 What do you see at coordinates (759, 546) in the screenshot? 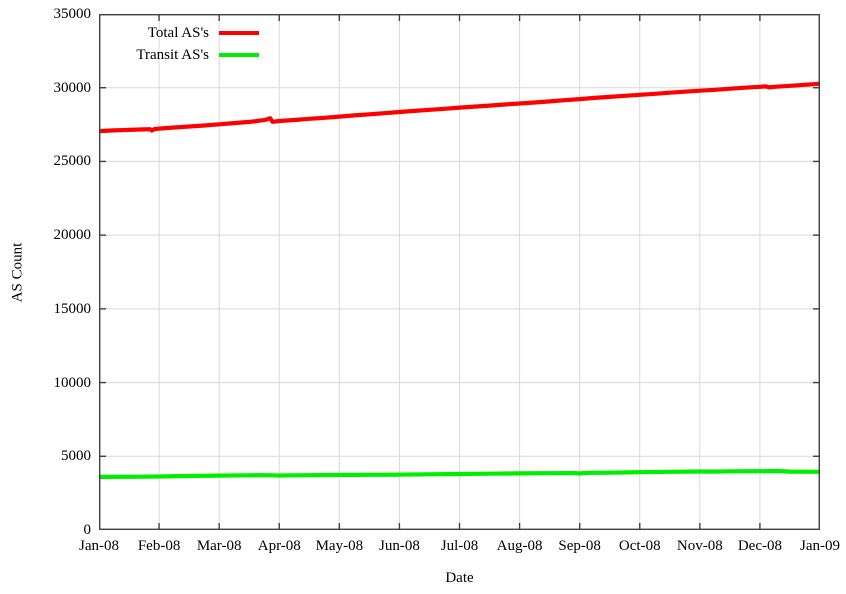
I see `x-tick-label: Dec-08` at bounding box center [759, 546].